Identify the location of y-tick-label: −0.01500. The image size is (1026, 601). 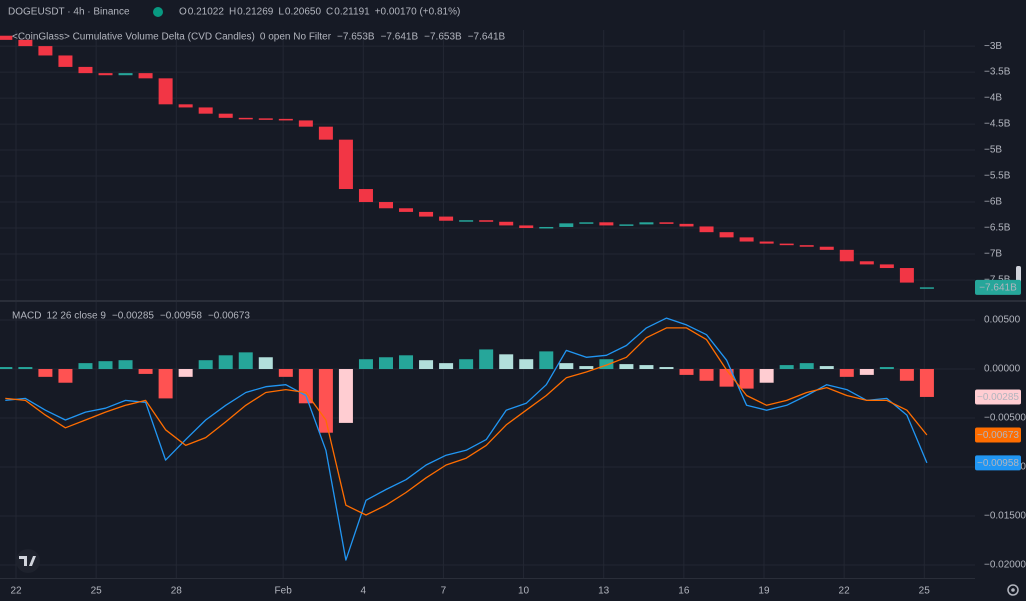
(1005, 516).